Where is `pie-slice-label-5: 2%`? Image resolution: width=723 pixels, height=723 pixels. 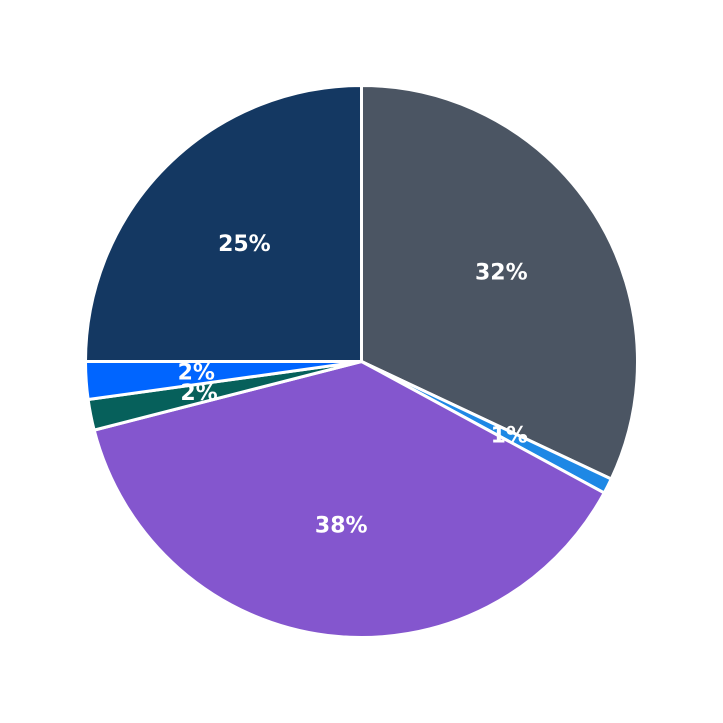
pie-slice-label-5: 2% is located at coordinates (196, 372).